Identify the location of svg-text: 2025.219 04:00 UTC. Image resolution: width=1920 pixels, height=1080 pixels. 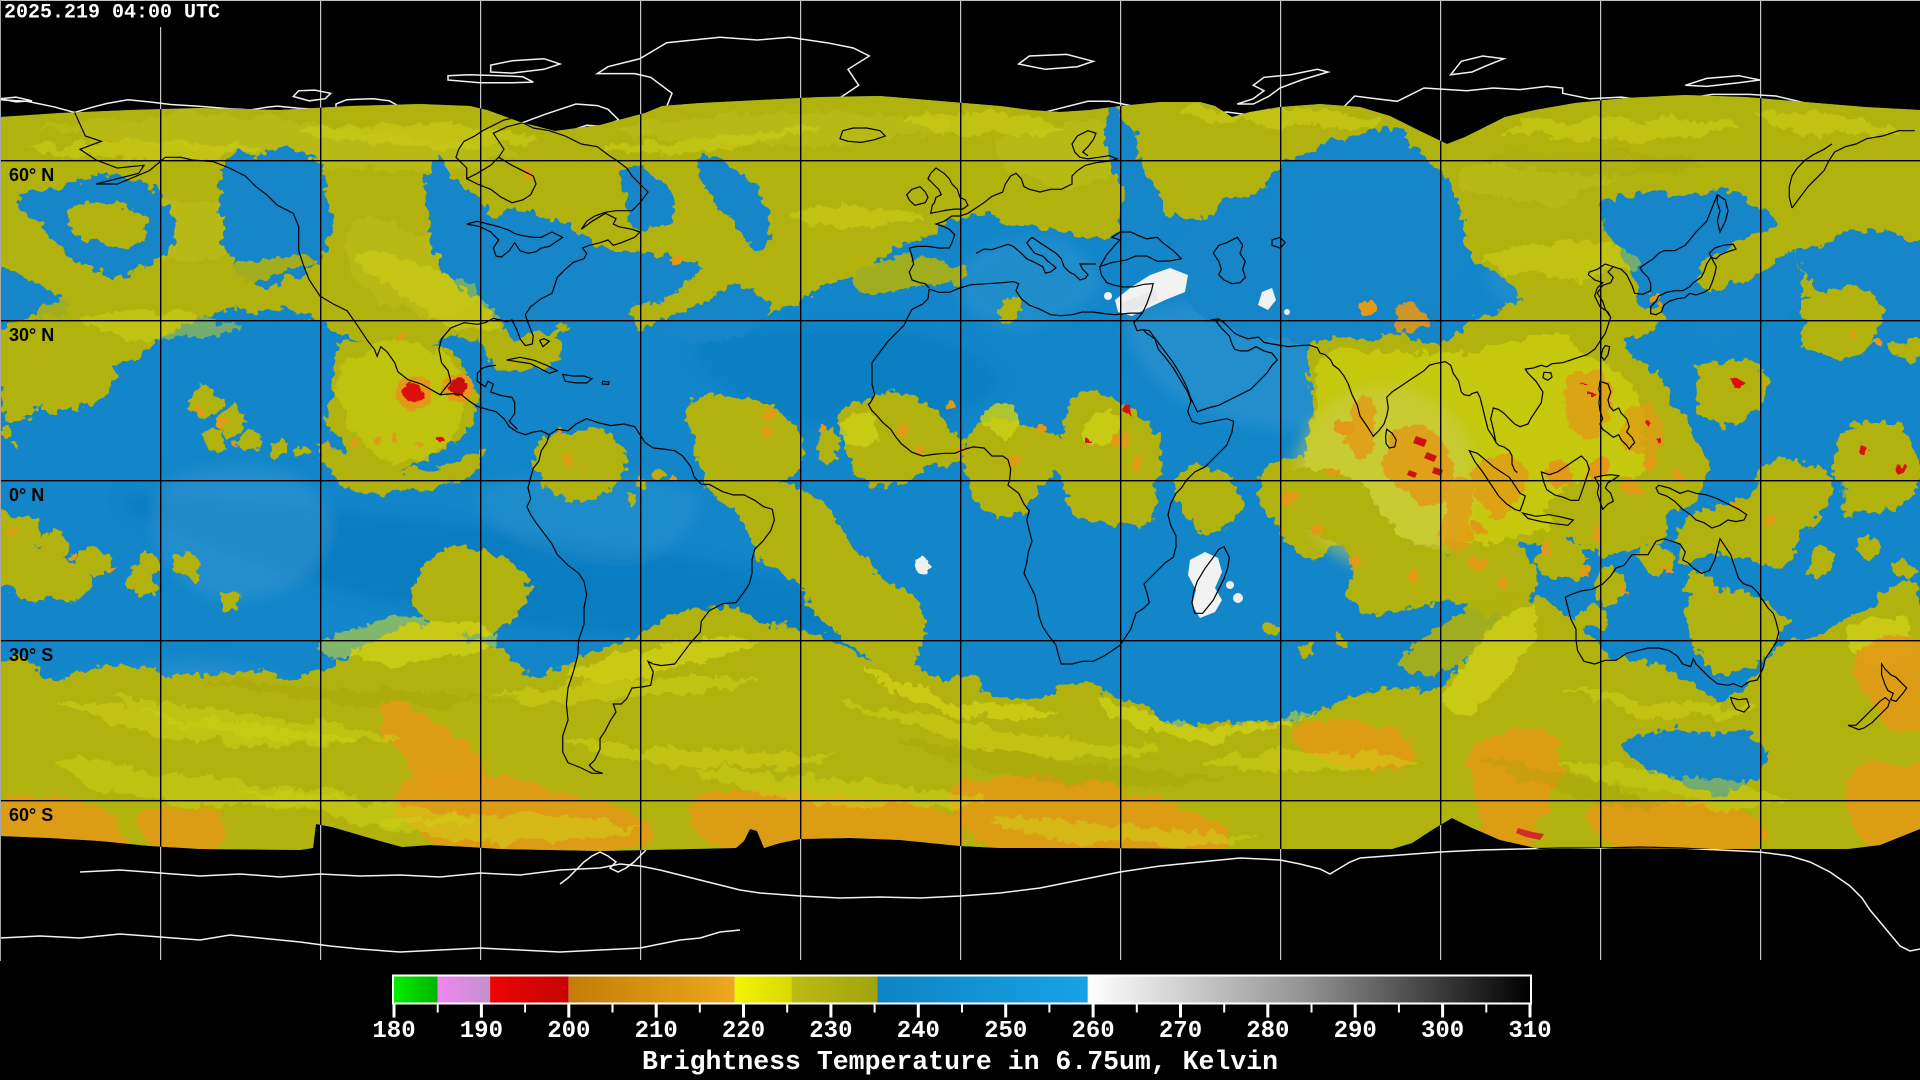
(112, 13).